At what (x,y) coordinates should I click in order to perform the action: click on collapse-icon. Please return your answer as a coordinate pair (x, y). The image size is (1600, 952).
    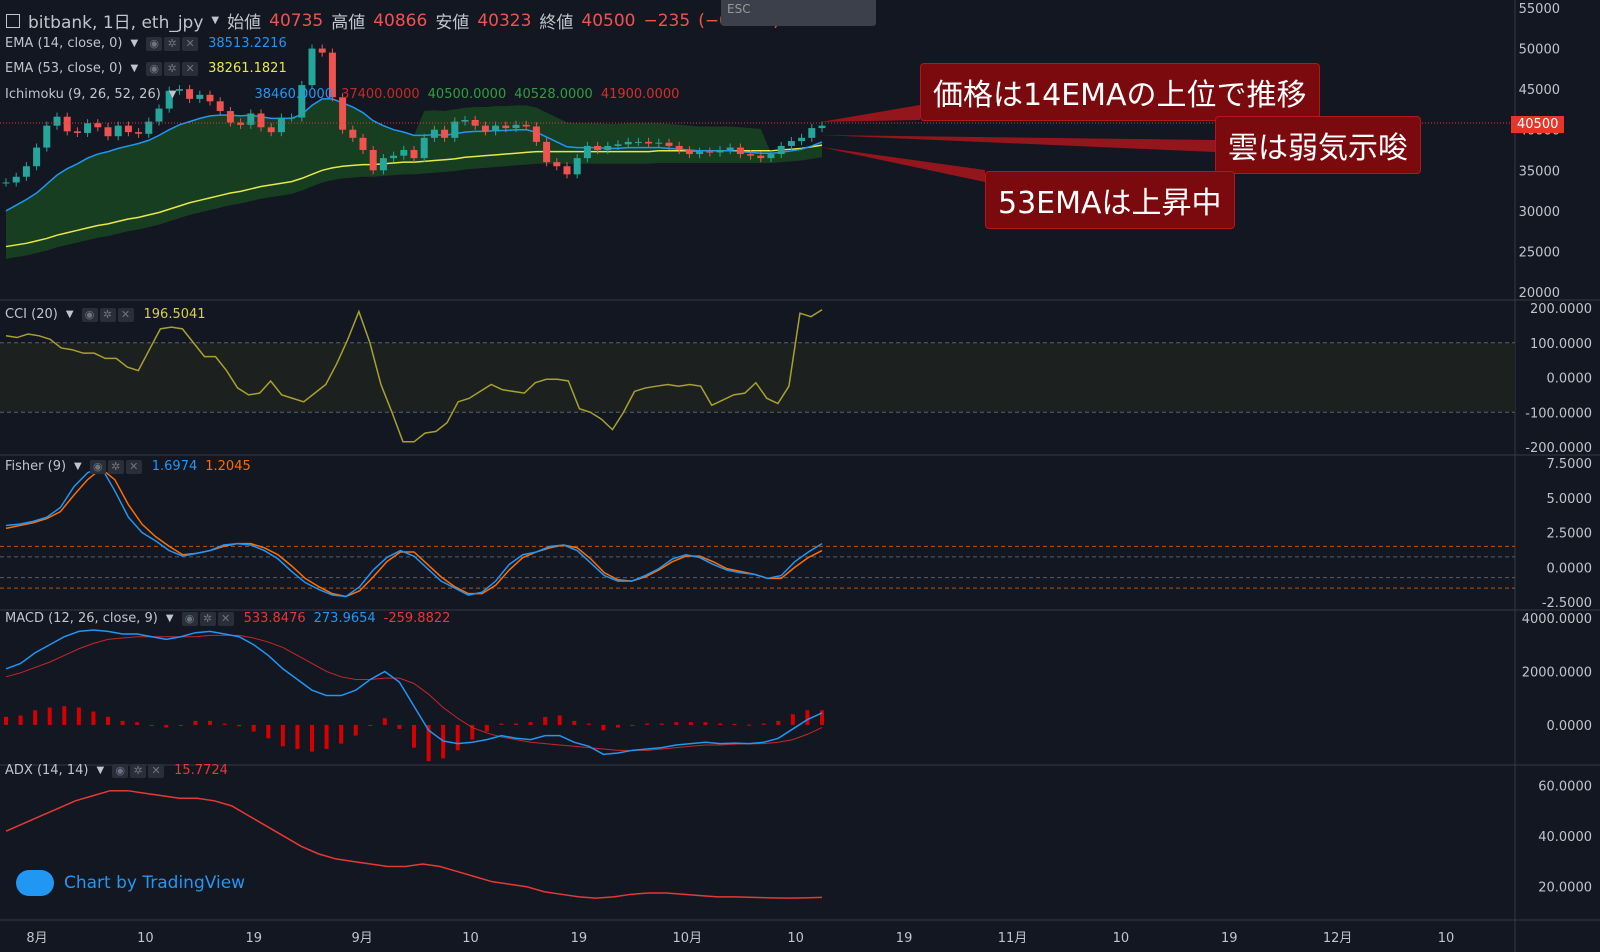
    Looking at the image, I should click on (13, 20).